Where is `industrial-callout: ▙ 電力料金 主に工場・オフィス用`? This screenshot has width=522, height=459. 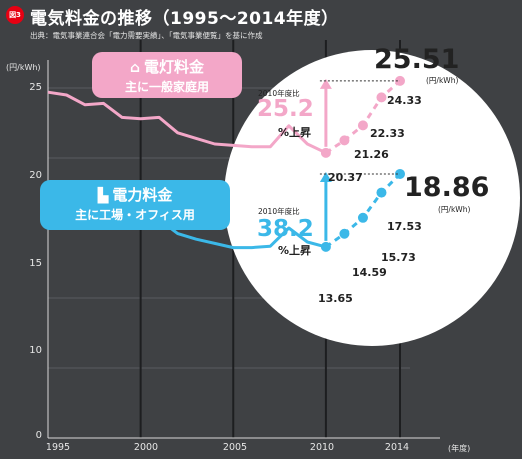 industrial-callout: ▙ 電力料金 主に工場・オフィス用 is located at coordinates (135, 205).